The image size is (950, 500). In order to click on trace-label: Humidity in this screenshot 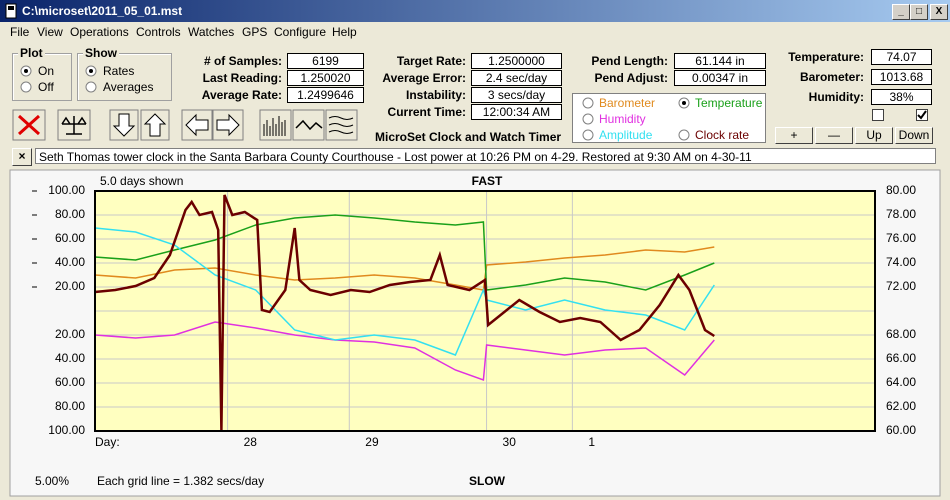, I will do `click(622, 119)`.